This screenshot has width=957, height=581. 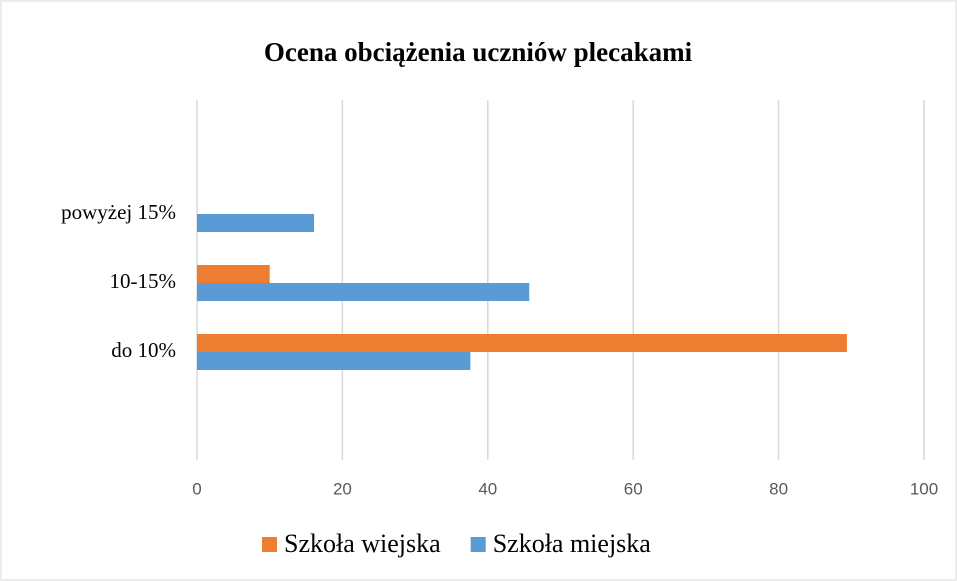 I want to click on legend-label: Szkoła miejska, so click(x=572, y=543).